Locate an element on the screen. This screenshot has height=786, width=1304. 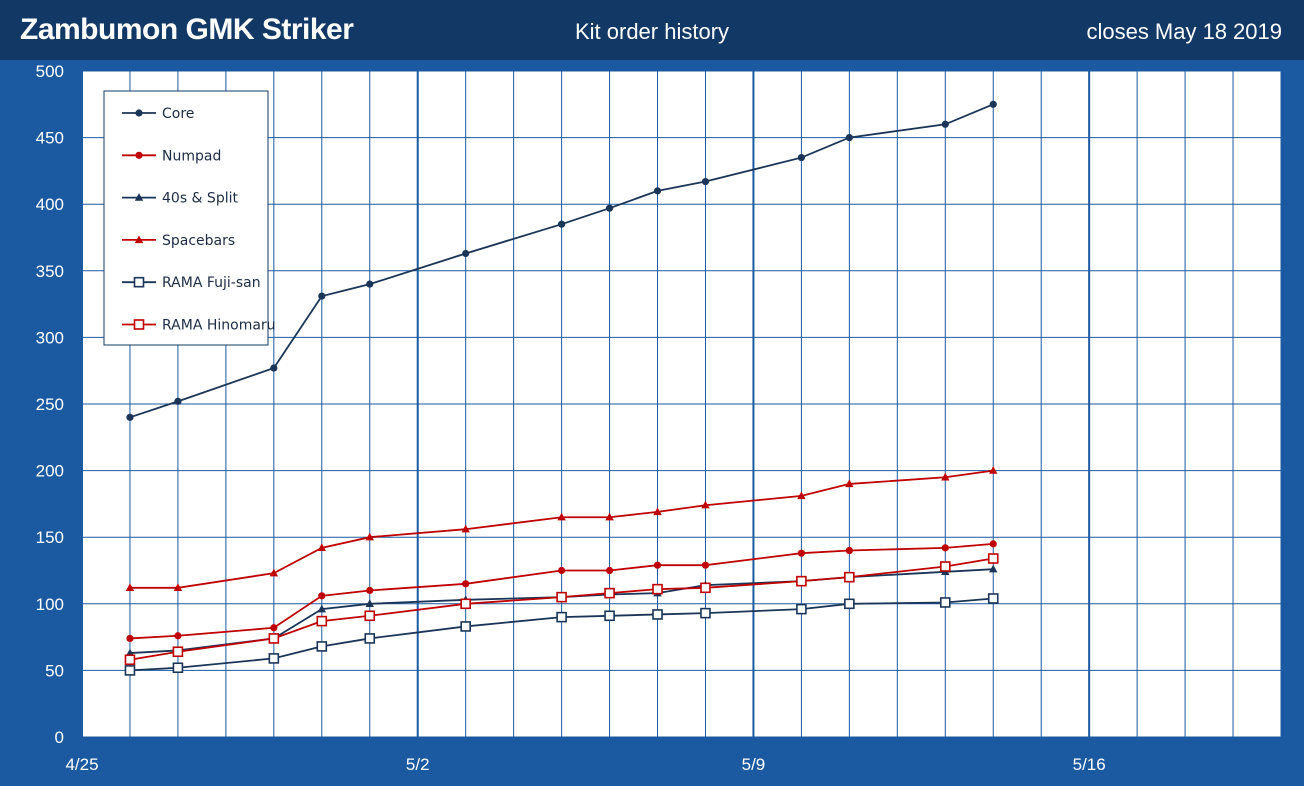
series-spacebars is located at coordinates (561, 529).